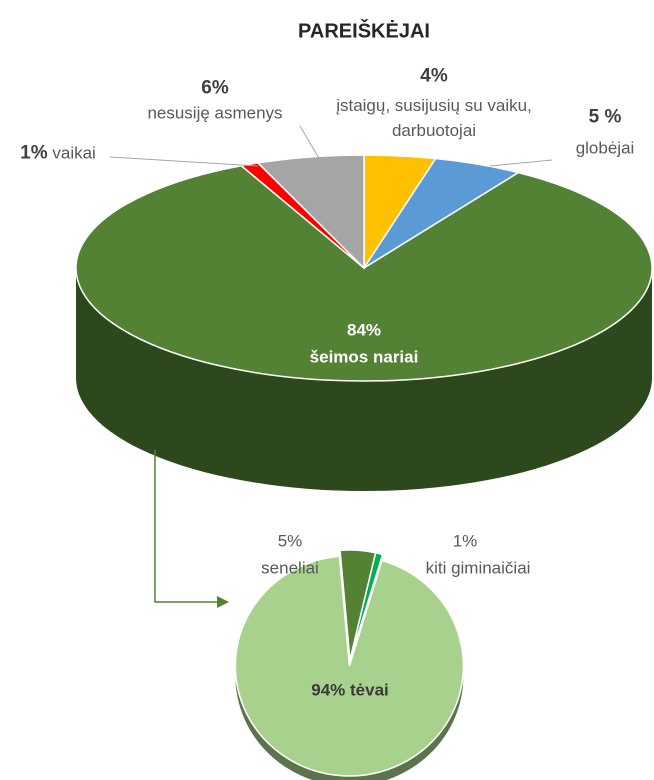  I want to click on category-label: globėjai, so click(605, 148).